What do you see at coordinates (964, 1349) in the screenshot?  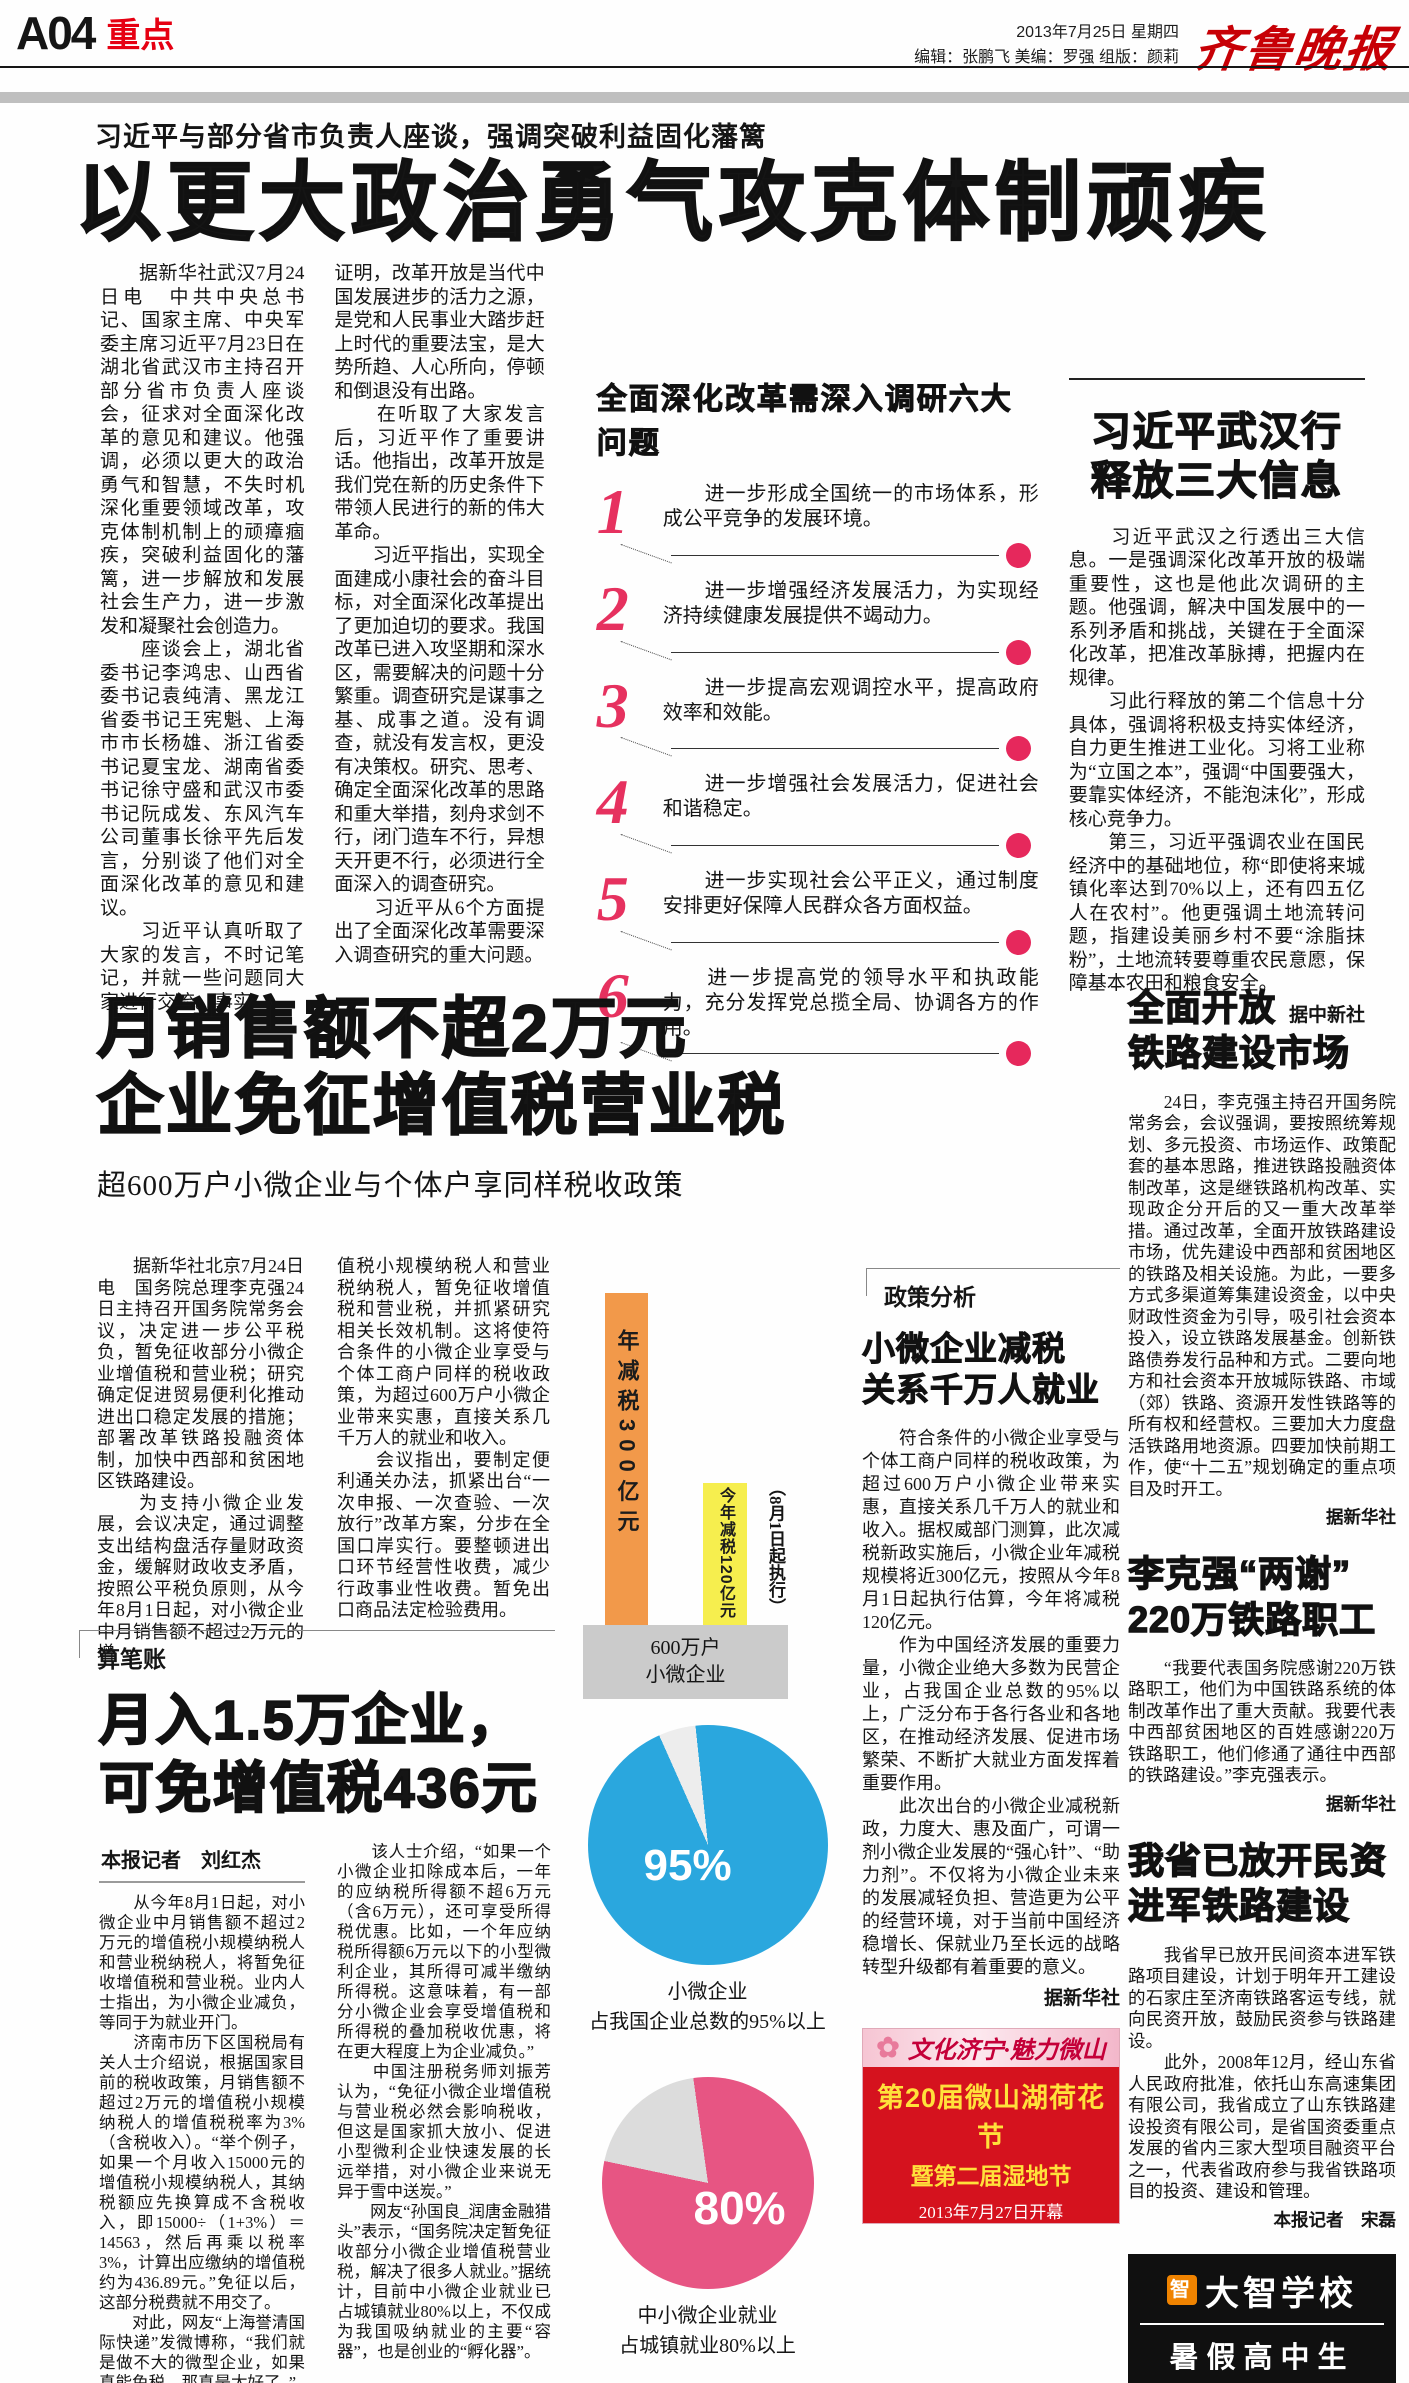 I see `policy-headline-line1: 小微企业减税` at bounding box center [964, 1349].